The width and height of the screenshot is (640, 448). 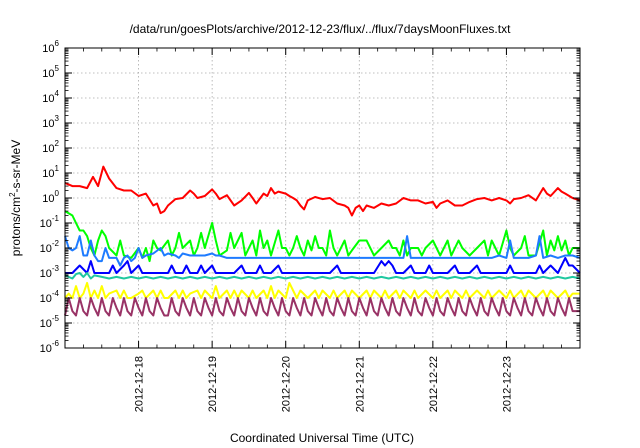 What do you see at coordinates (434, 384) in the screenshot?
I see `x-tick-label: 2012-12-22` at bounding box center [434, 384].